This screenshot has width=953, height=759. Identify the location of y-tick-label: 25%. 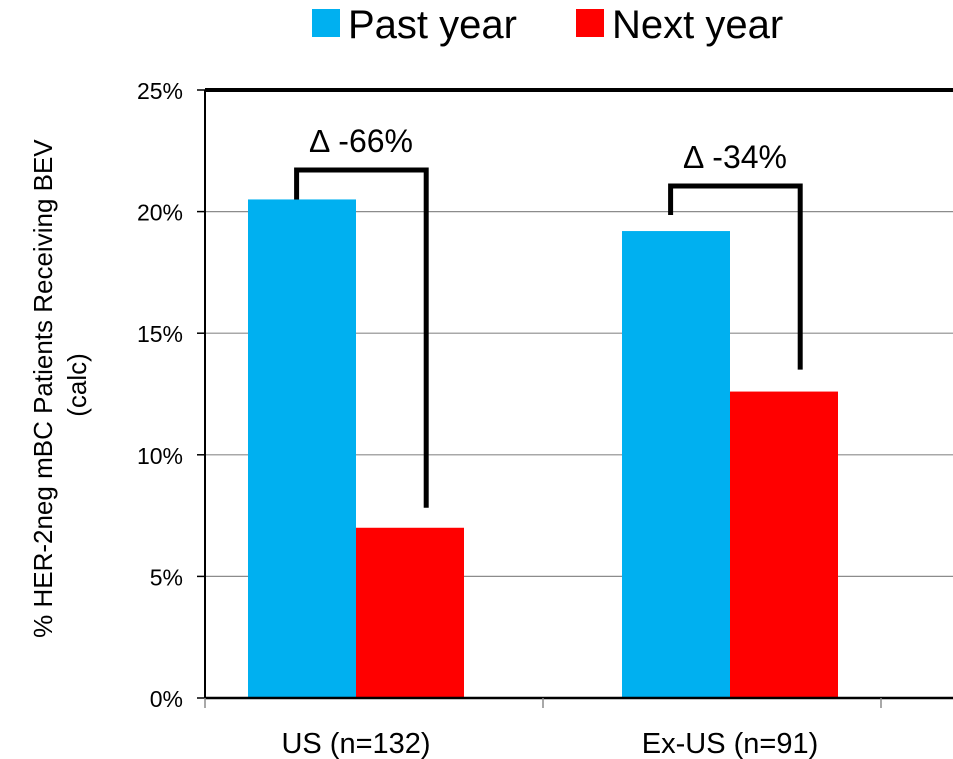
(160, 91).